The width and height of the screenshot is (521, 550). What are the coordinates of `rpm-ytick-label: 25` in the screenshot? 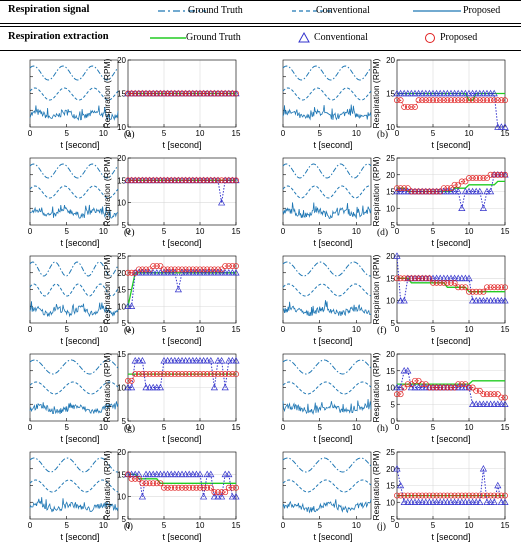 It's located at (121, 256).